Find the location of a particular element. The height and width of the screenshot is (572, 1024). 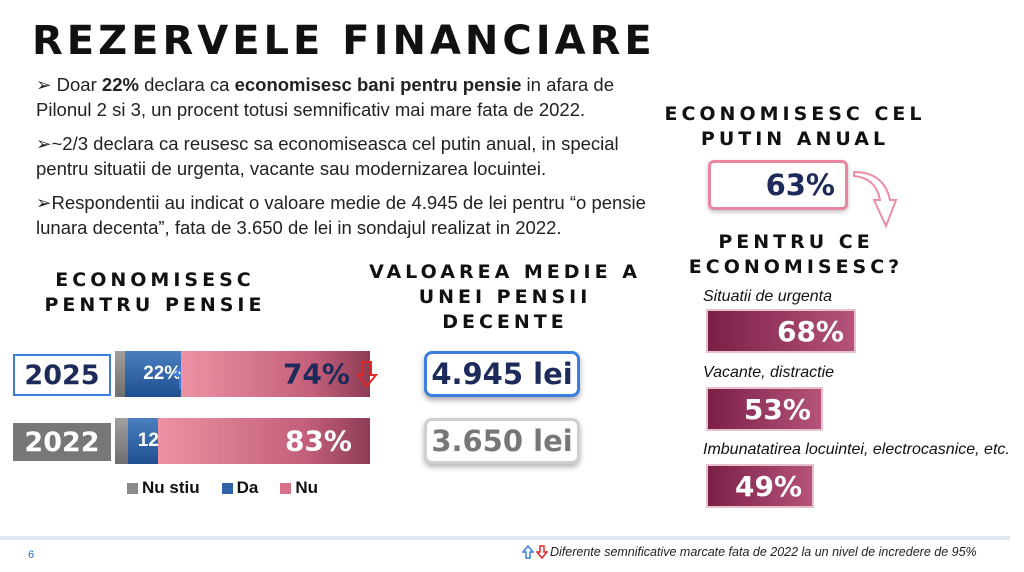

data-label-da-2025: 22% is located at coordinates (162, 373).